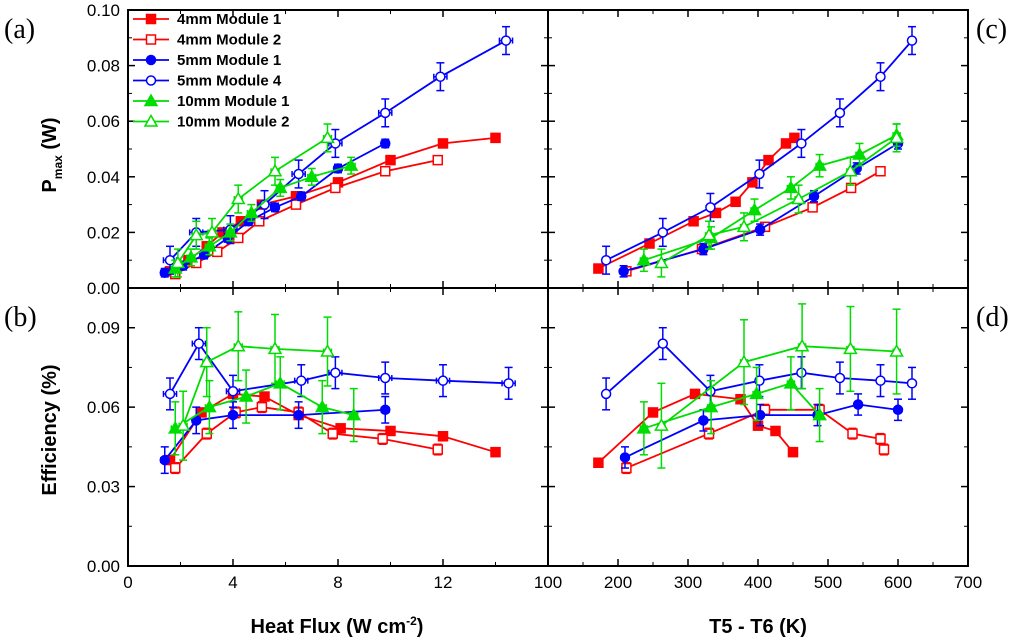 The image size is (1024, 643). What do you see at coordinates (103, 121) in the screenshot?
I see `panel-a-ytick-label-3: 0.06` at bounding box center [103, 121].